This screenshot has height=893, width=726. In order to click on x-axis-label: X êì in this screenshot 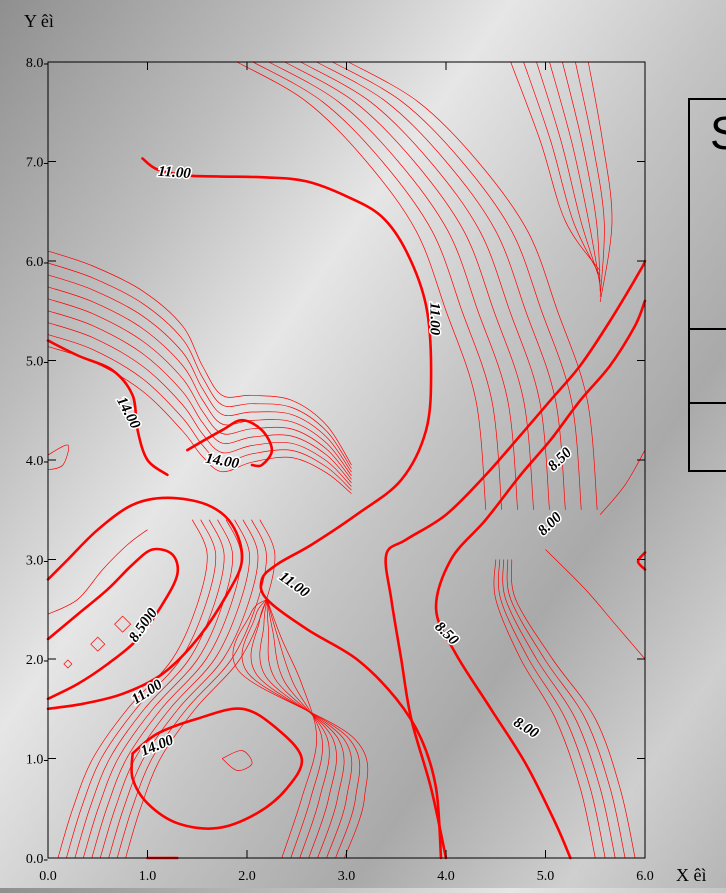, I will do `click(691, 875)`.